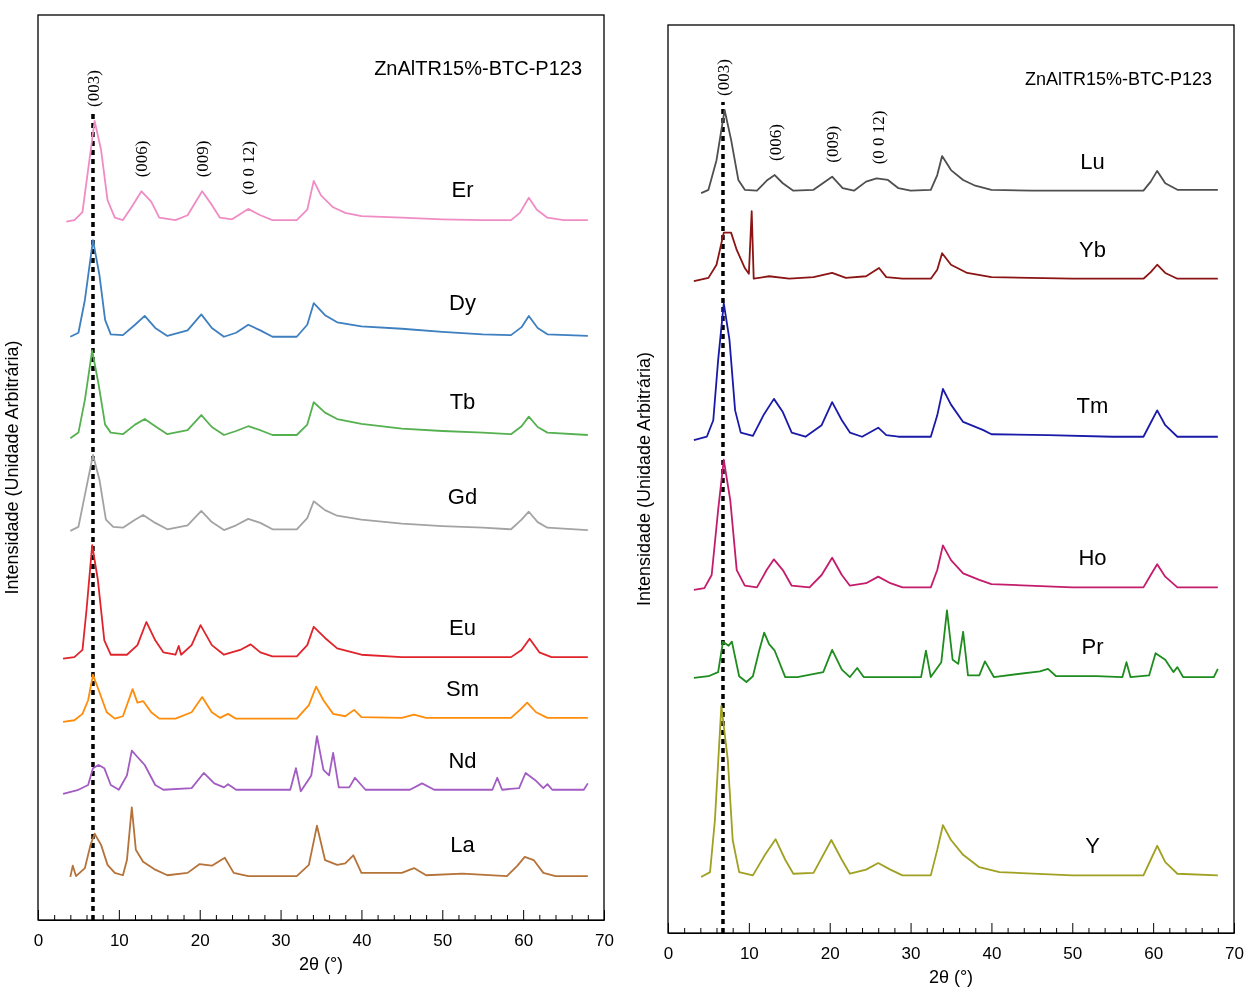 The width and height of the screenshot is (1248, 989). I want to click on series-label: Y, so click(1093, 846).